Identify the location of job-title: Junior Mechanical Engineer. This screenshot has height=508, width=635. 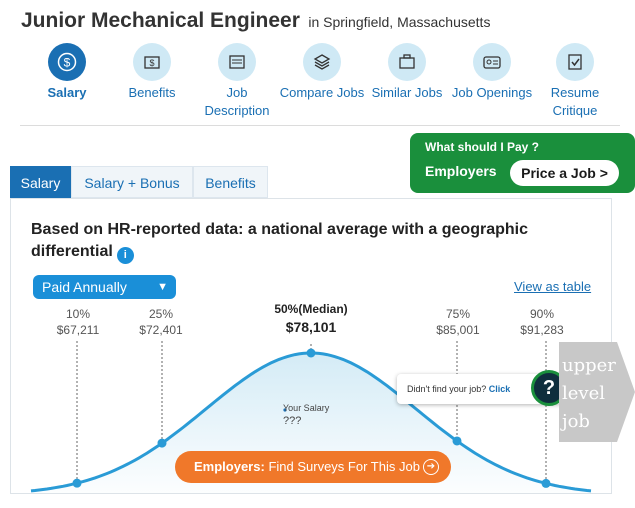
(160, 20).